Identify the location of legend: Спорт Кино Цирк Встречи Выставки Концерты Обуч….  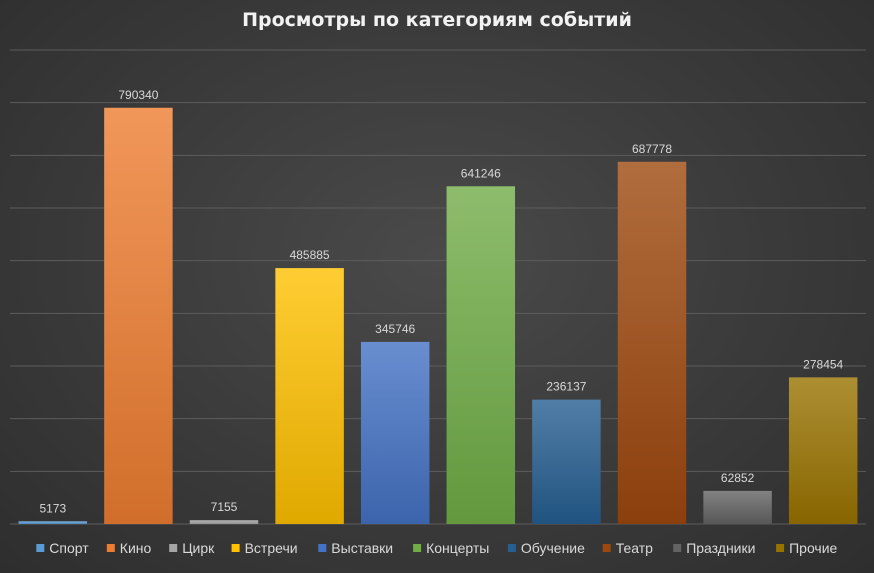
(437, 548).